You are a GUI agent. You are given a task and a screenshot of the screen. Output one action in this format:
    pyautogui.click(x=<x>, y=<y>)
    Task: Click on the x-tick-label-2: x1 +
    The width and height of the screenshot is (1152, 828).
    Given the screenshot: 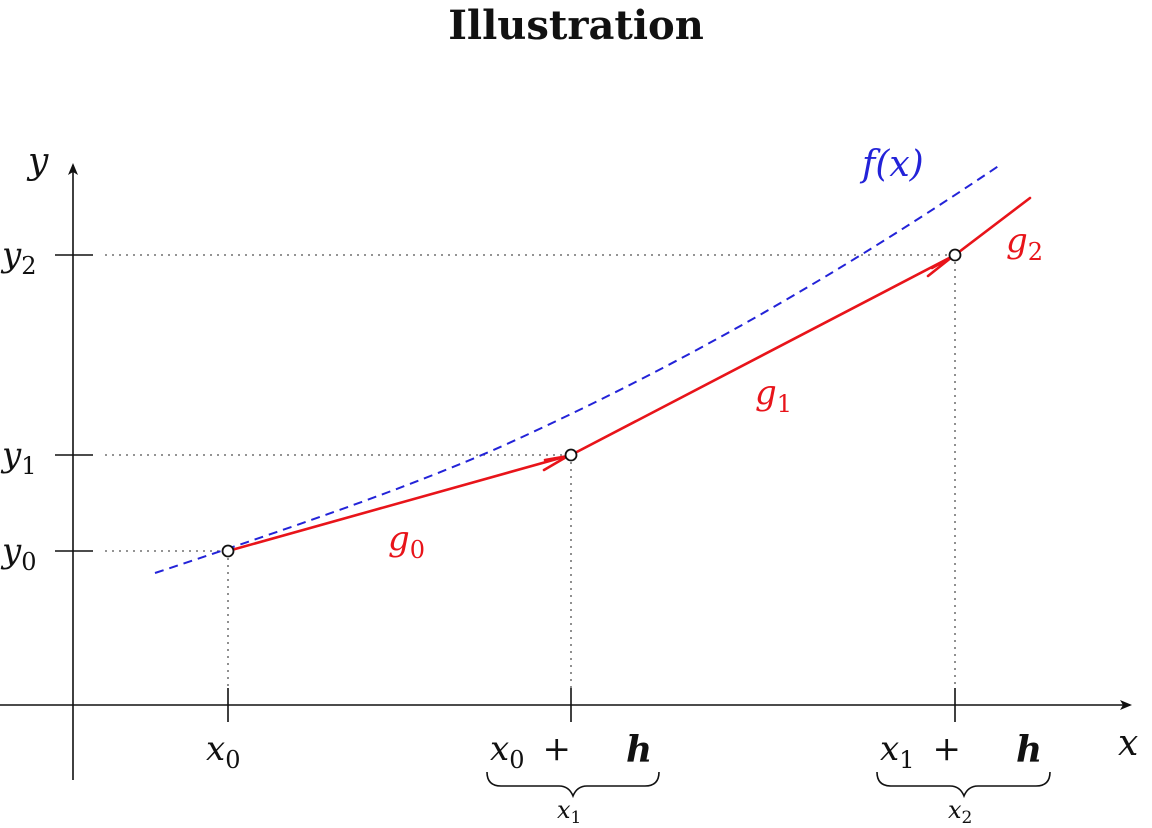 What is the action you would take?
    pyautogui.click(x=920, y=751)
    